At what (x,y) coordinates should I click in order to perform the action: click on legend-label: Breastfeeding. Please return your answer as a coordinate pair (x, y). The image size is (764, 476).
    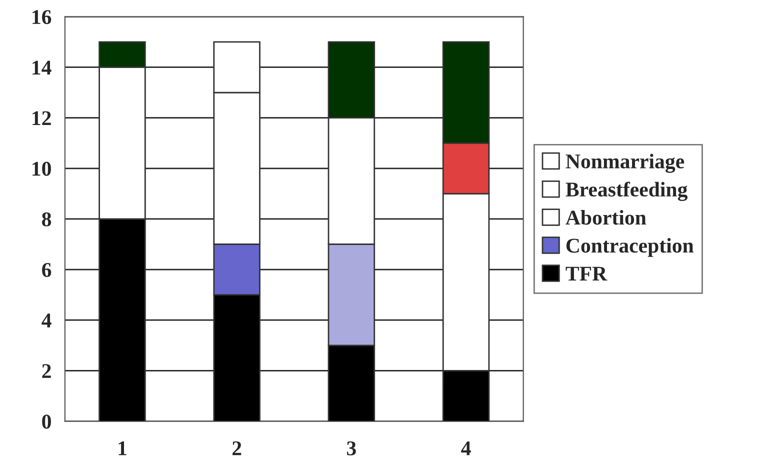
    Looking at the image, I should click on (627, 191).